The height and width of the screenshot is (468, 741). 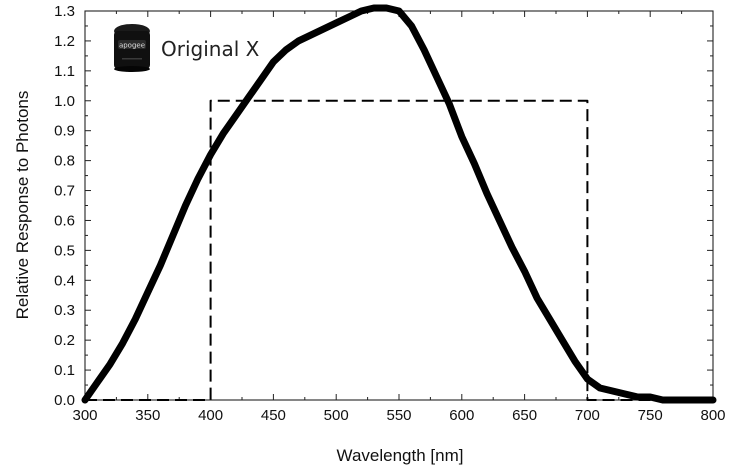 I want to click on y-tick-label: 1.2, so click(x=64, y=41).